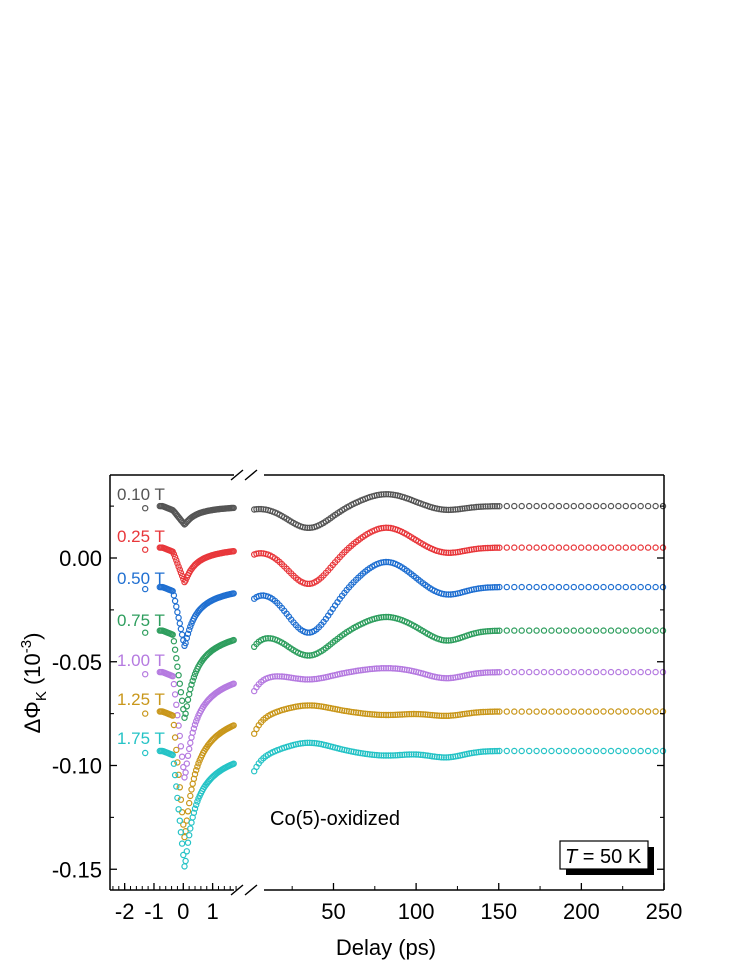  What do you see at coordinates (141, 536) in the screenshot?
I see `series-label-1: 0.25 T` at bounding box center [141, 536].